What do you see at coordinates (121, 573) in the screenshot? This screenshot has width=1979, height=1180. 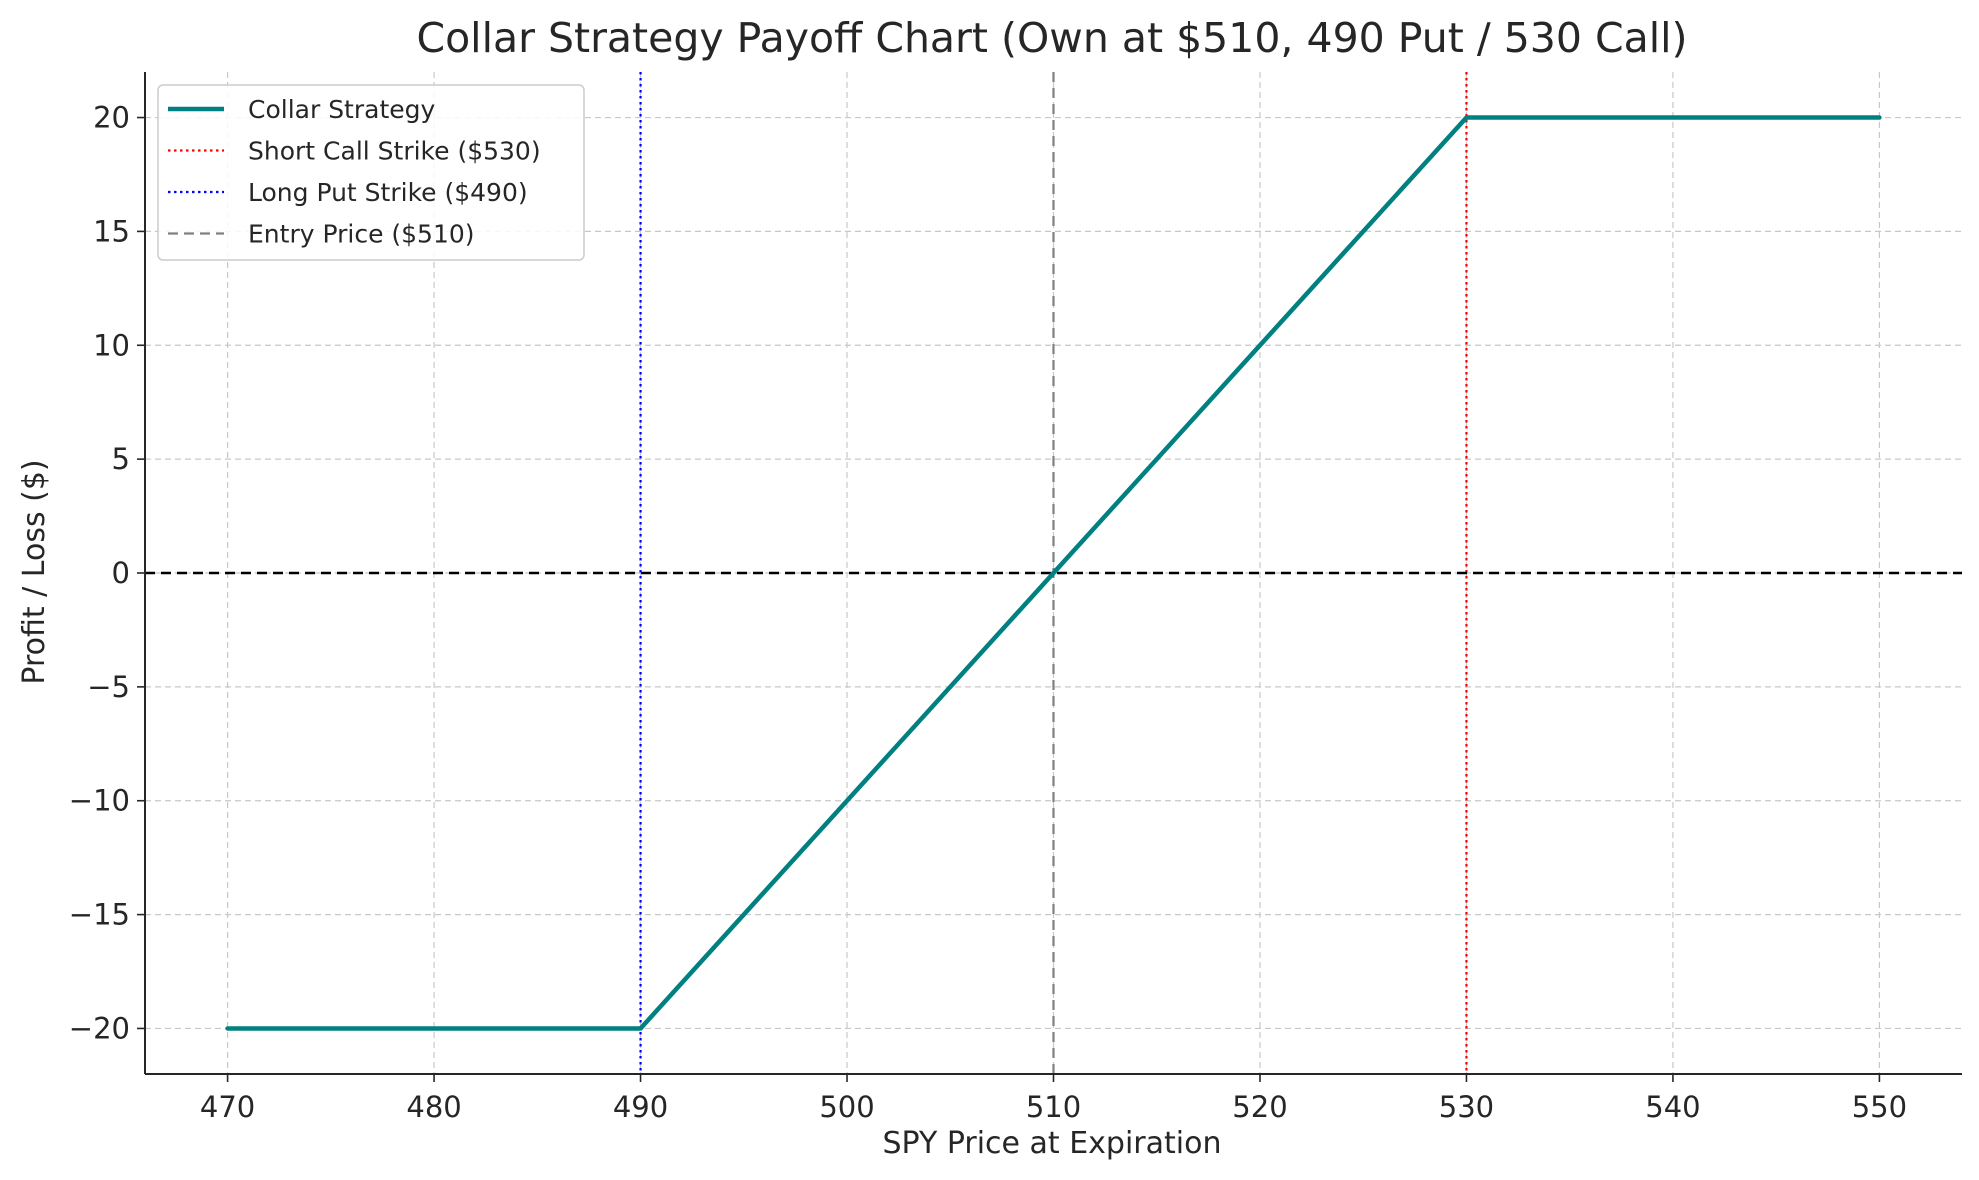 I see `y-tick-label: 0` at bounding box center [121, 573].